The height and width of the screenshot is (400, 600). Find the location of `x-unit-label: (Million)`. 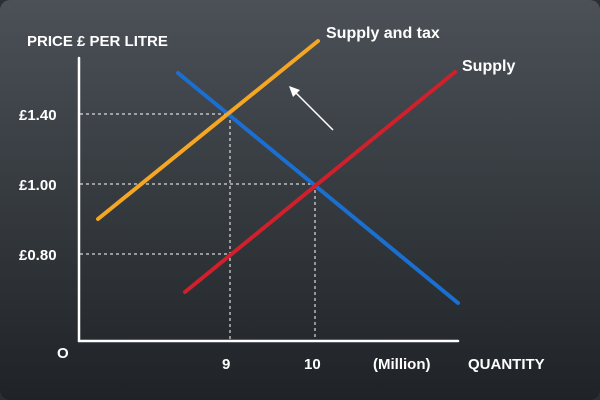

x-unit-label: (Million) is located at coordinates (401, 364).